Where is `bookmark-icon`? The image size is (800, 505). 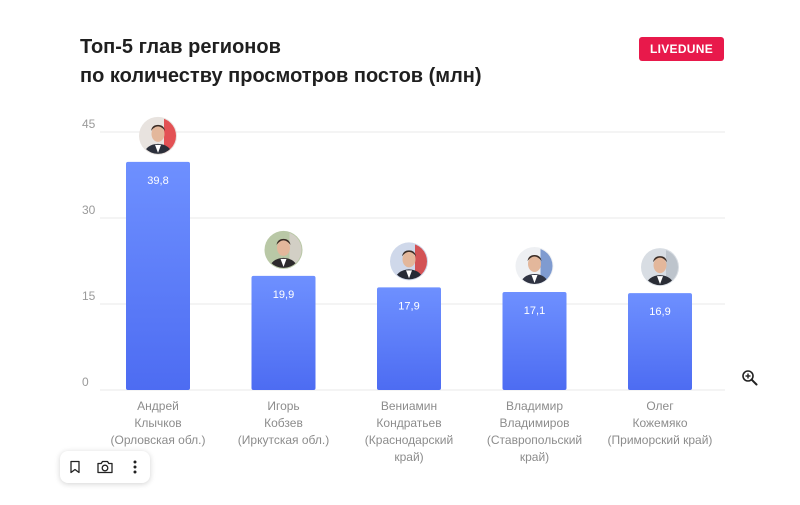 bookmark-icon is located at coordinates (75, 467).